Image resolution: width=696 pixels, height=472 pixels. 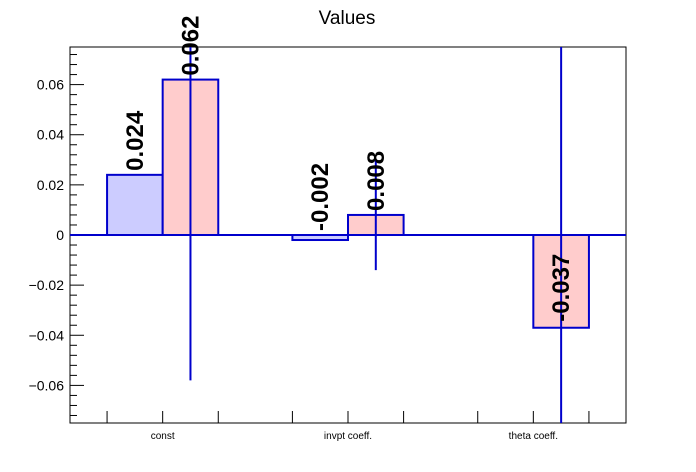 What do you see at coordinates (60, 235) in the screenshot?
I see `y-tick-label: 0` at bounding box center [60, 235].